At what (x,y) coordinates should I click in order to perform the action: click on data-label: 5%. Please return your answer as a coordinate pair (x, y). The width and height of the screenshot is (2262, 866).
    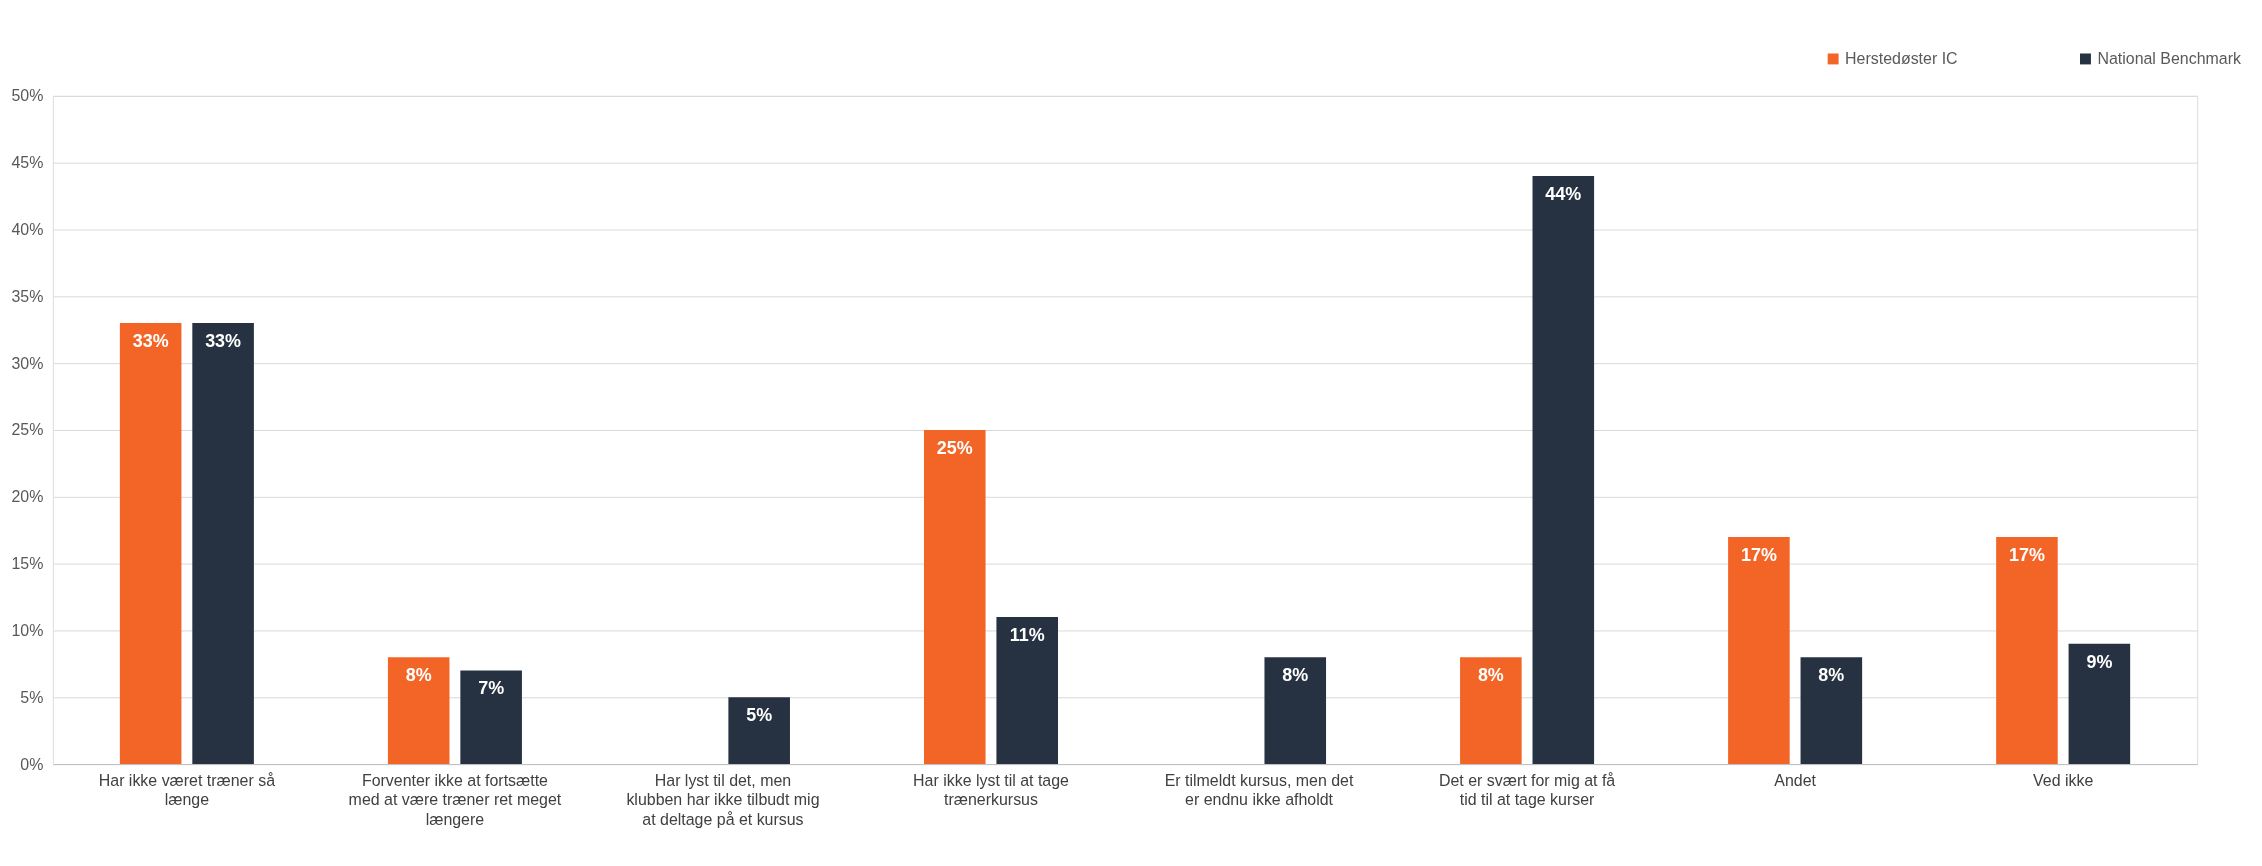
    Looking at the image, I should click on (759, 715).